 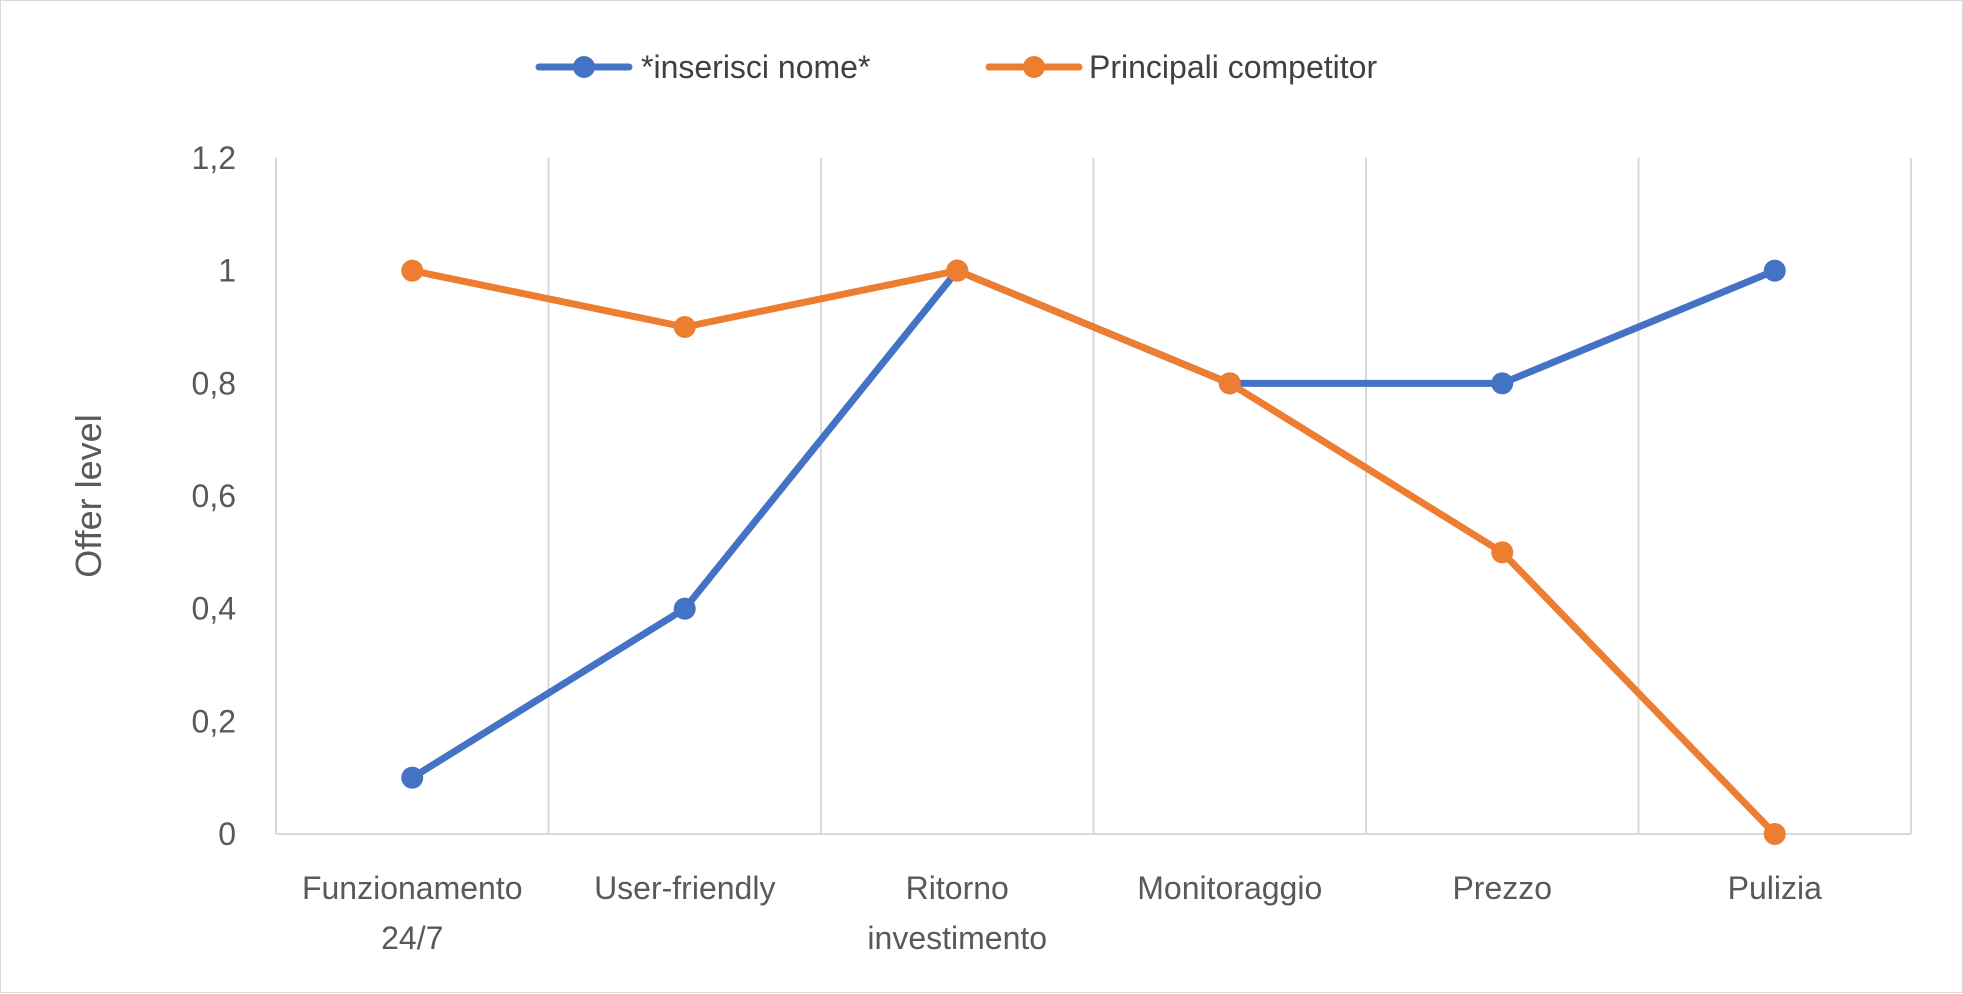 I want to click on y-tick-label: 0,4, so click(x=214, y=609).